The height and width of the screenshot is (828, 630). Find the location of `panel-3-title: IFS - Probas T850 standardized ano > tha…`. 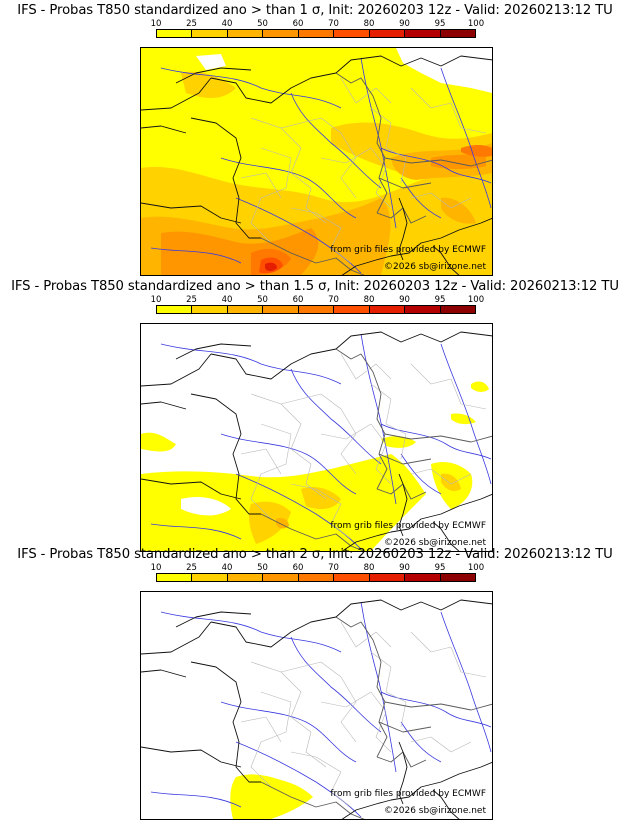

panel-3-title: IFS - Probas T850 standardized ano > tha… is located at coordinates (315, 554).